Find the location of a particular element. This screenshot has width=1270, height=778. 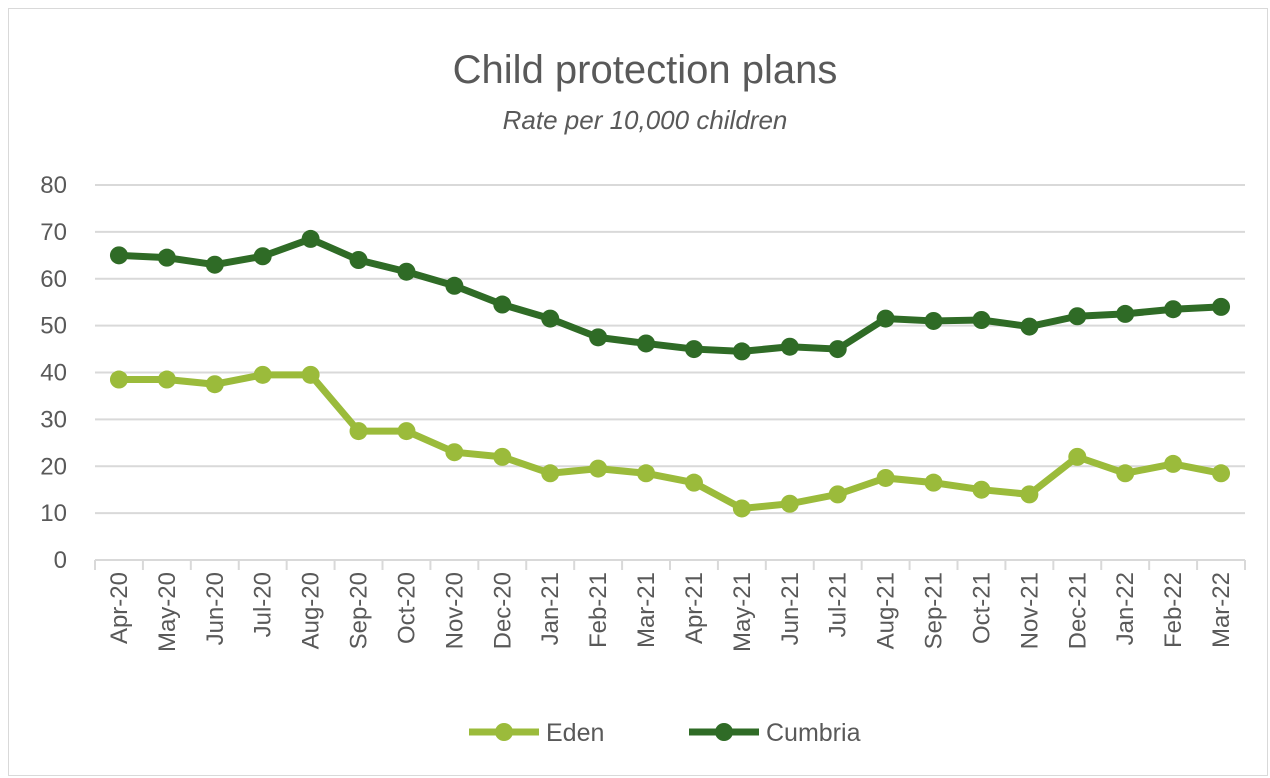

y-tick-label: 40 is located at coordinates (53, 373).